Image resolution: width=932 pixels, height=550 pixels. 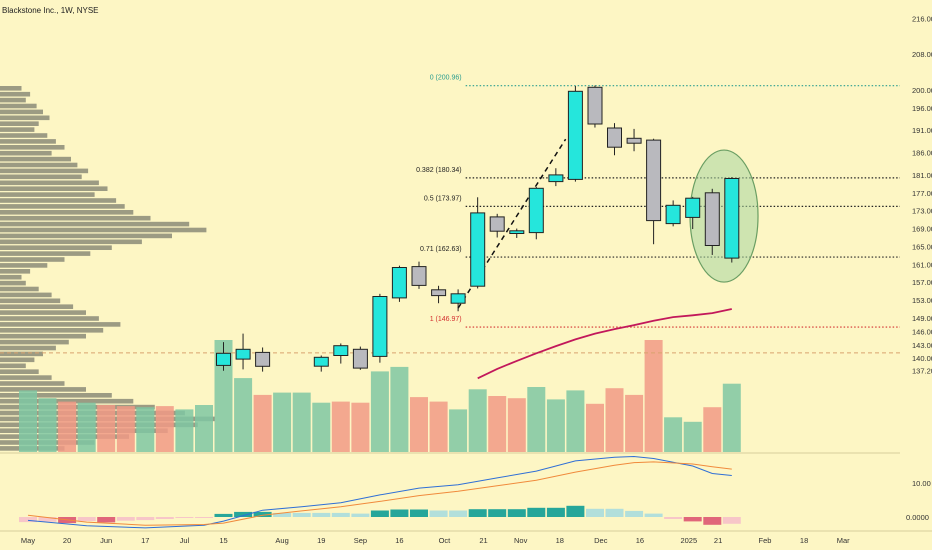 I want to click on trendline, so click(x=512, y=223).